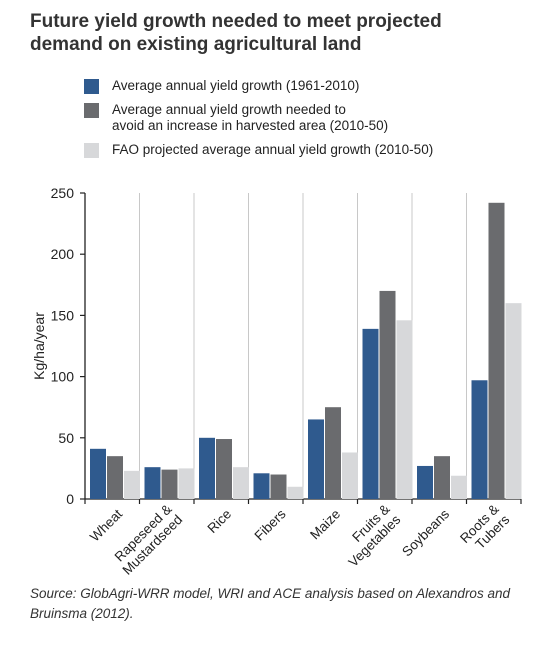  Describe the element at coordinates (63, 193) in the screenshot. I see `y-tick-label: 250` at that location.